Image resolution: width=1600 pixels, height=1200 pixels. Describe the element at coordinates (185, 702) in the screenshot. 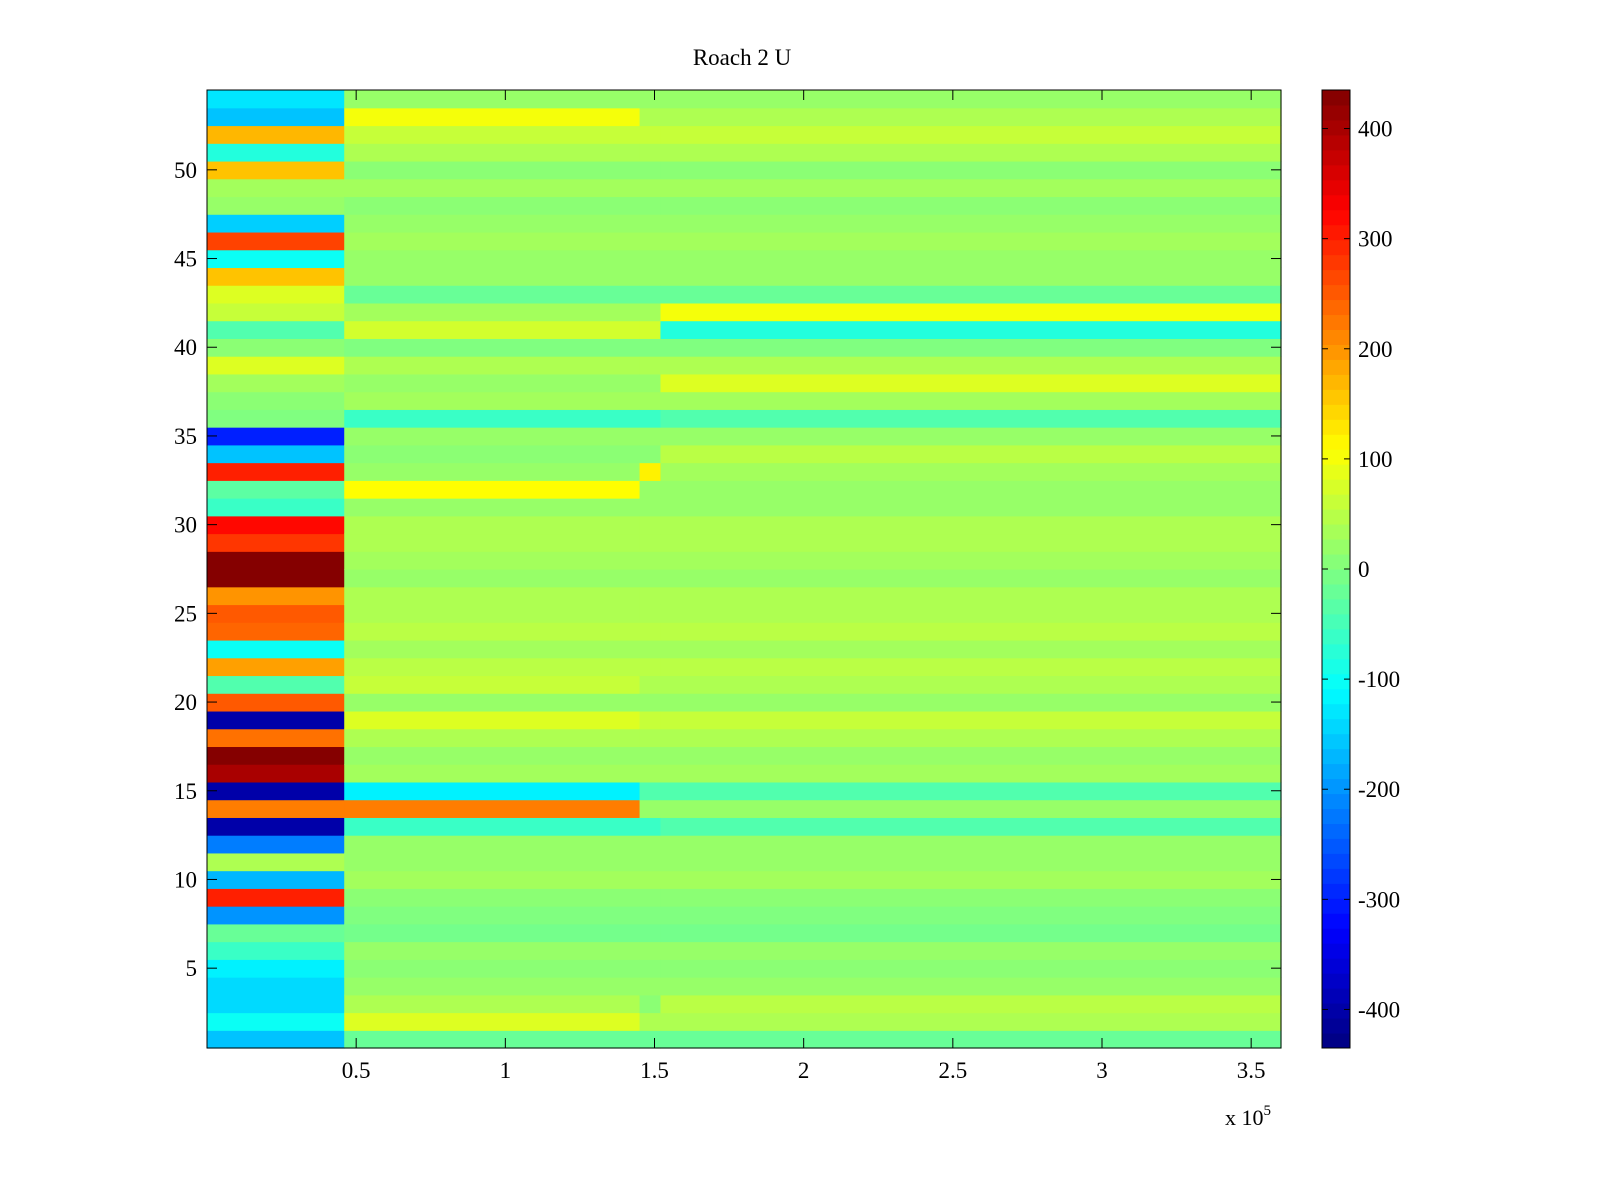

I see `y-tick-label: 20` at that location.